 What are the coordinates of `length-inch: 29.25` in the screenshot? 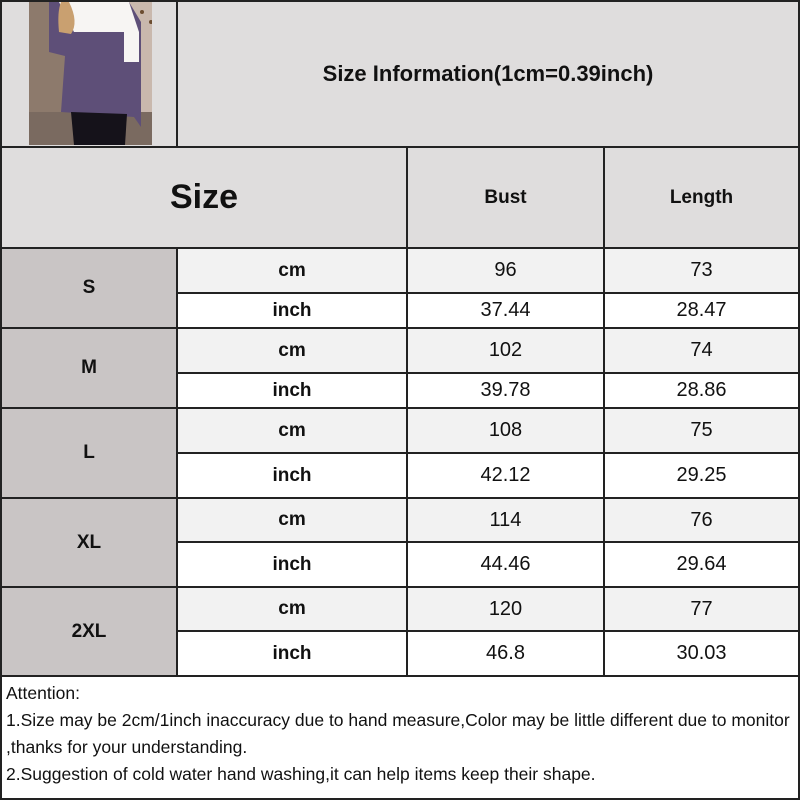 It's located at (701, 475).